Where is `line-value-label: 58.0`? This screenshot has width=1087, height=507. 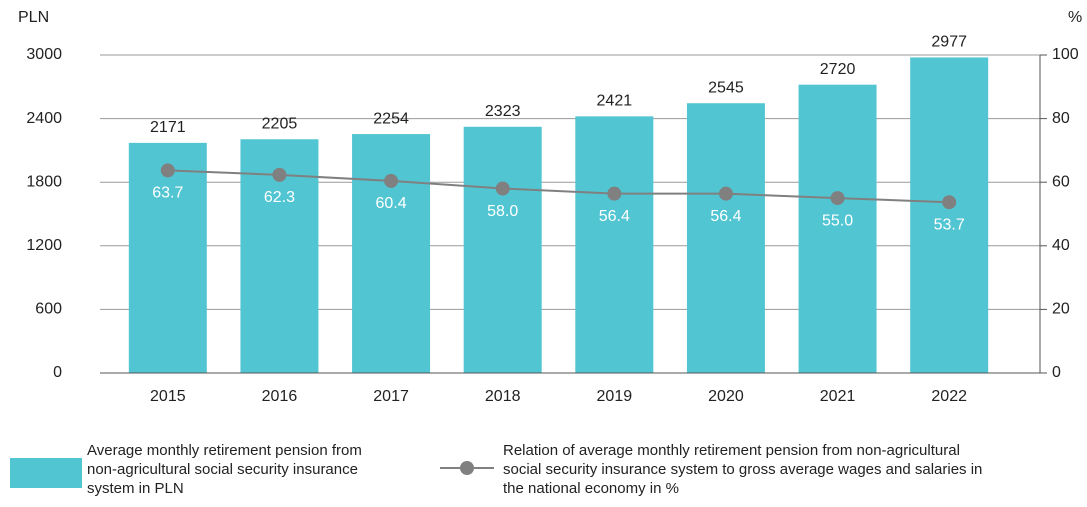 line-value-label: 58.0 is located at coordinates (502, 211).